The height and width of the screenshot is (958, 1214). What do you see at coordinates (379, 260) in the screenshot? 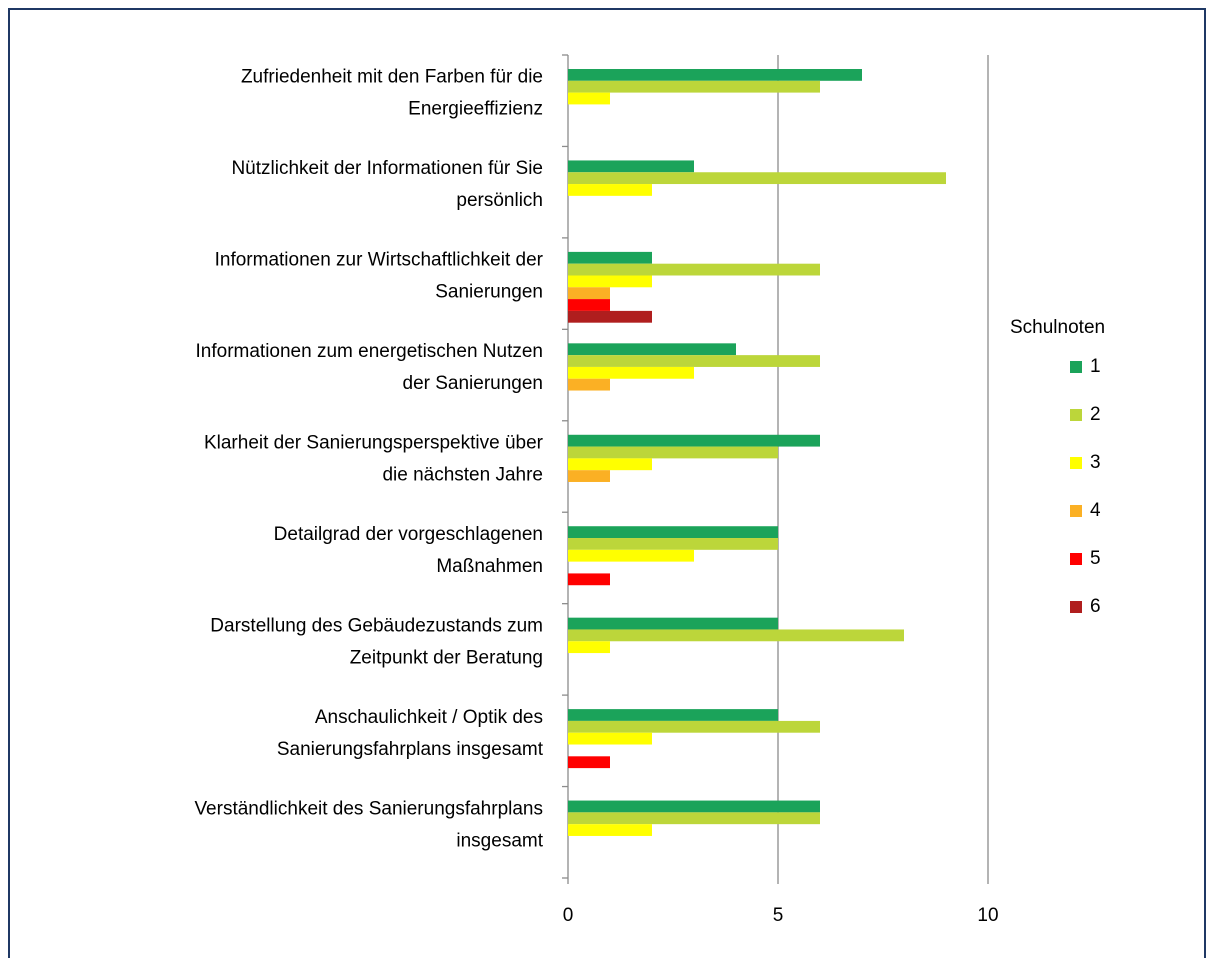
I see `y-tick-label: Informationen zur Wirtschaftlichkeit der` at bounding box center [379, 260].